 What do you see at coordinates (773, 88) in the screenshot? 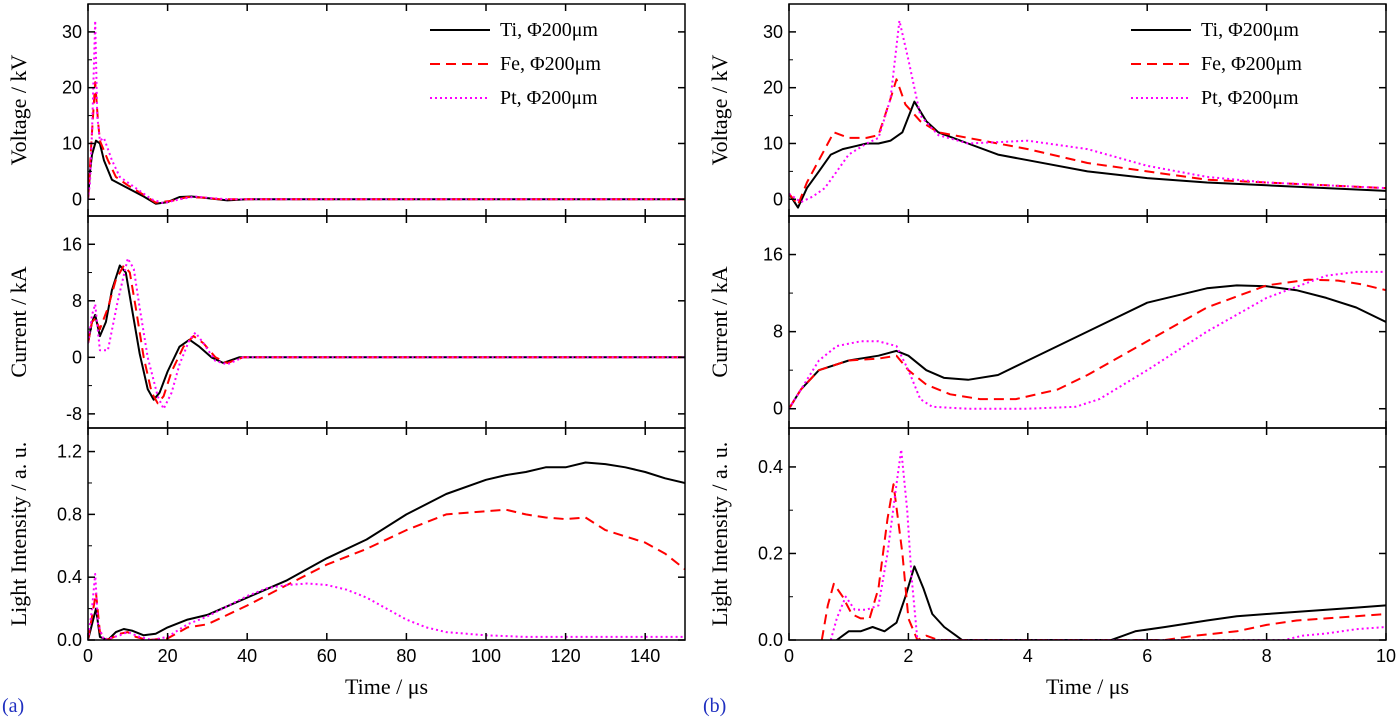
I see `panel-b-subplot-1-ytick-label: 20` at bounding box center [773, 88].